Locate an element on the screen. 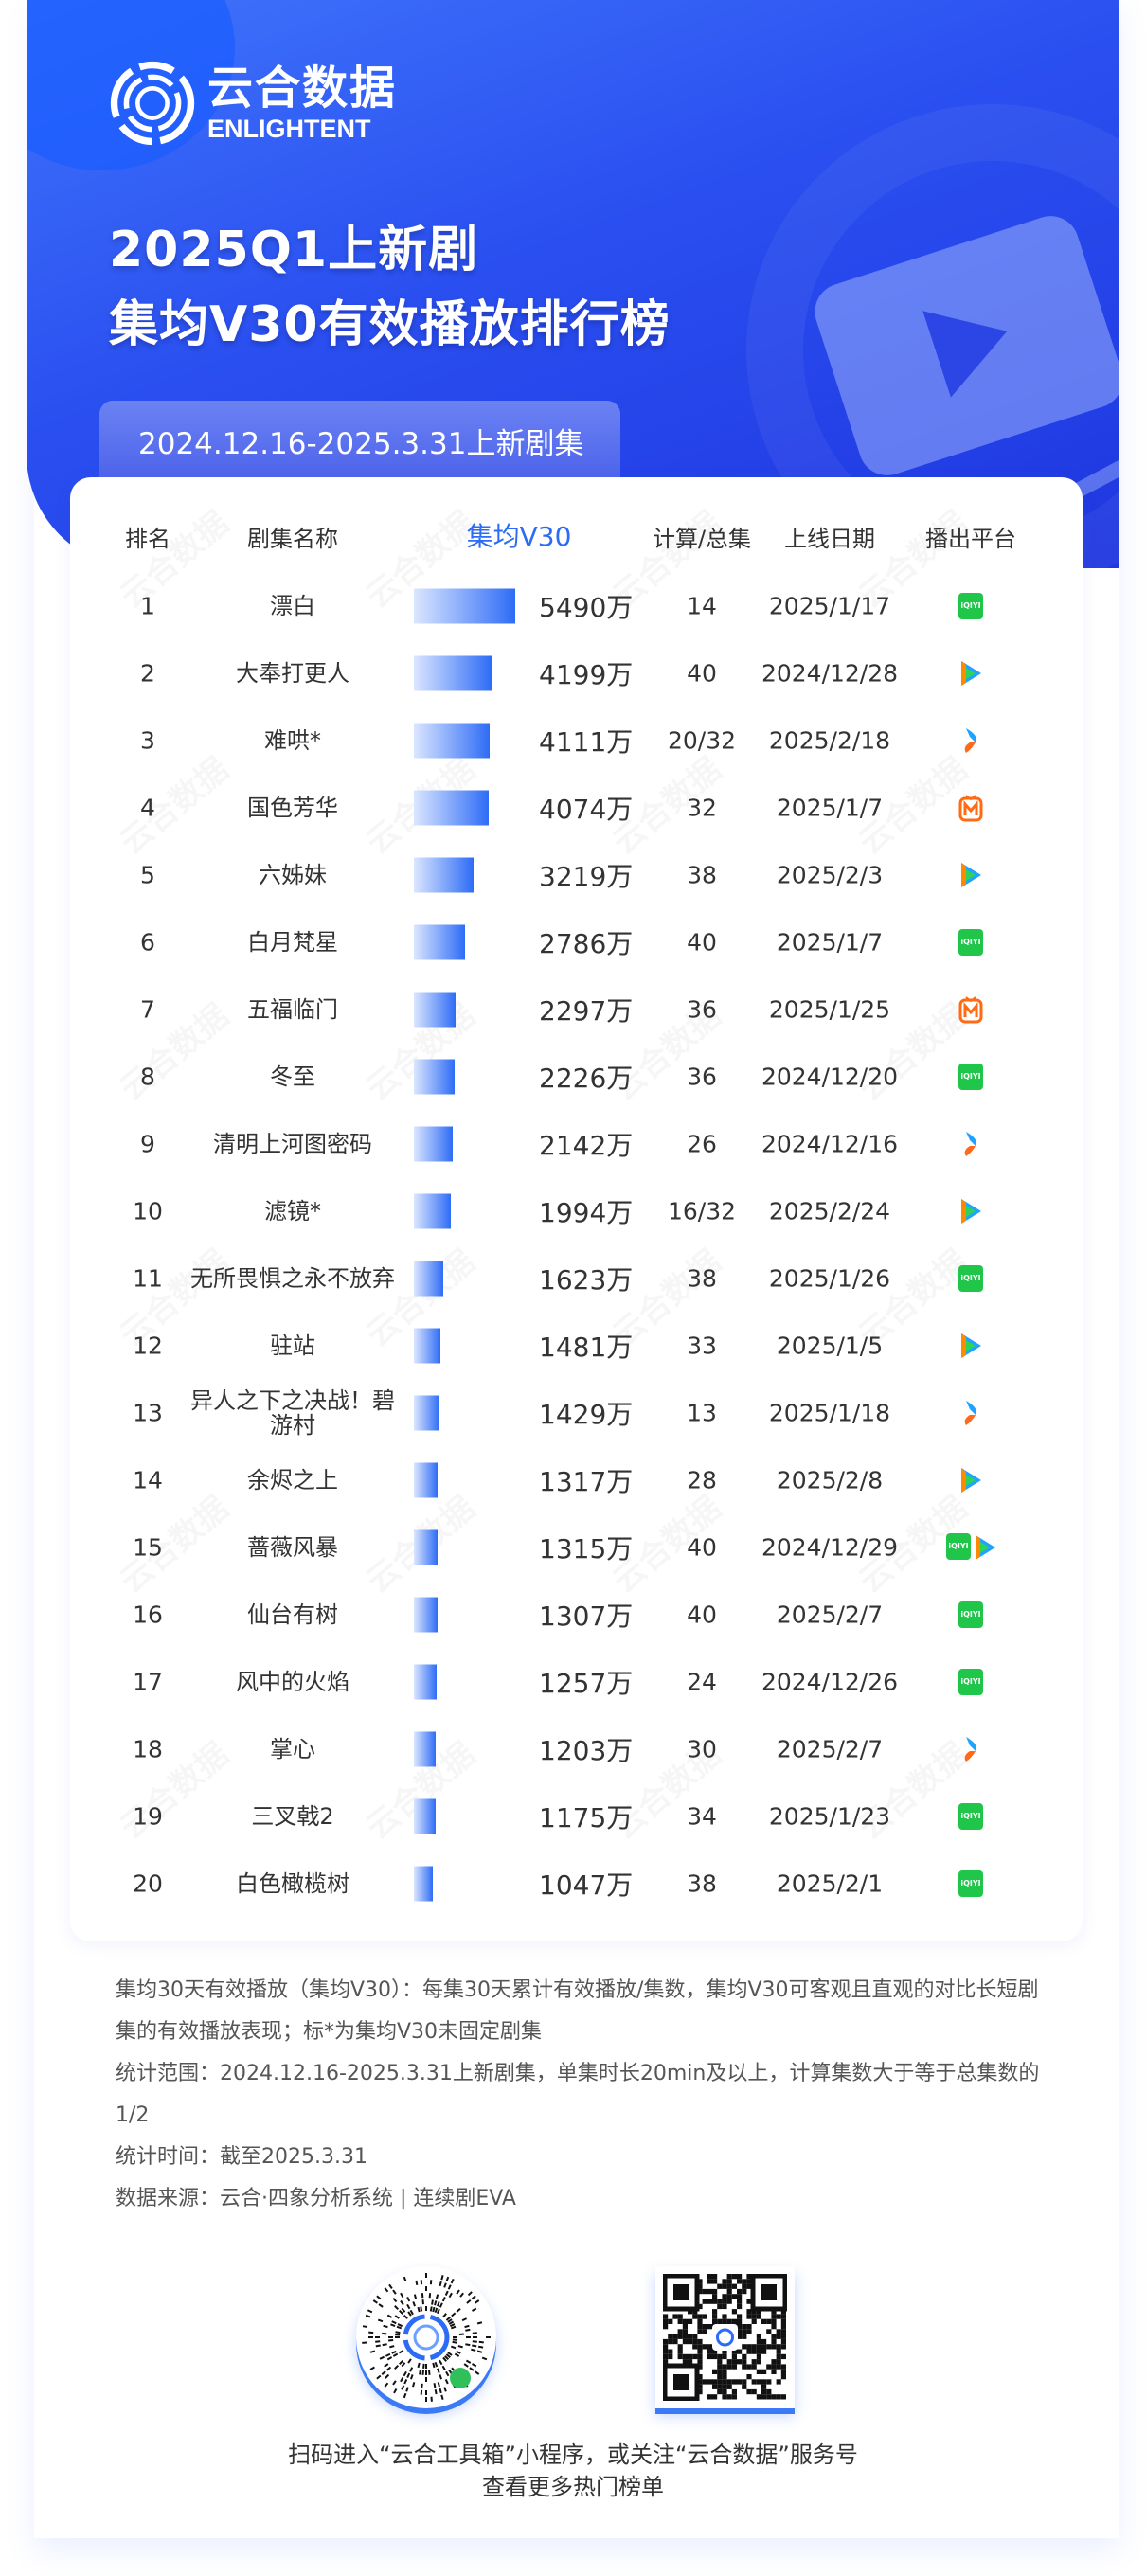 The height and width of the screenshot is (2576, 1146). v30-value: 1315万 is located at coordinates (586, 1548).